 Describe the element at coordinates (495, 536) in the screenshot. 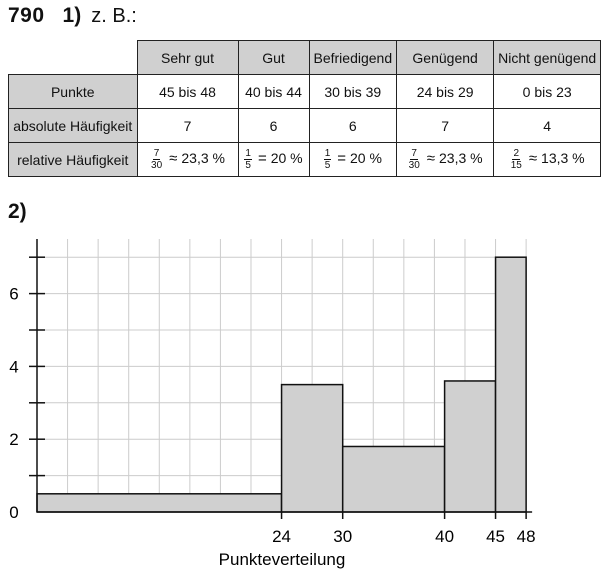

I see `x-tick-label: 45` at that location.